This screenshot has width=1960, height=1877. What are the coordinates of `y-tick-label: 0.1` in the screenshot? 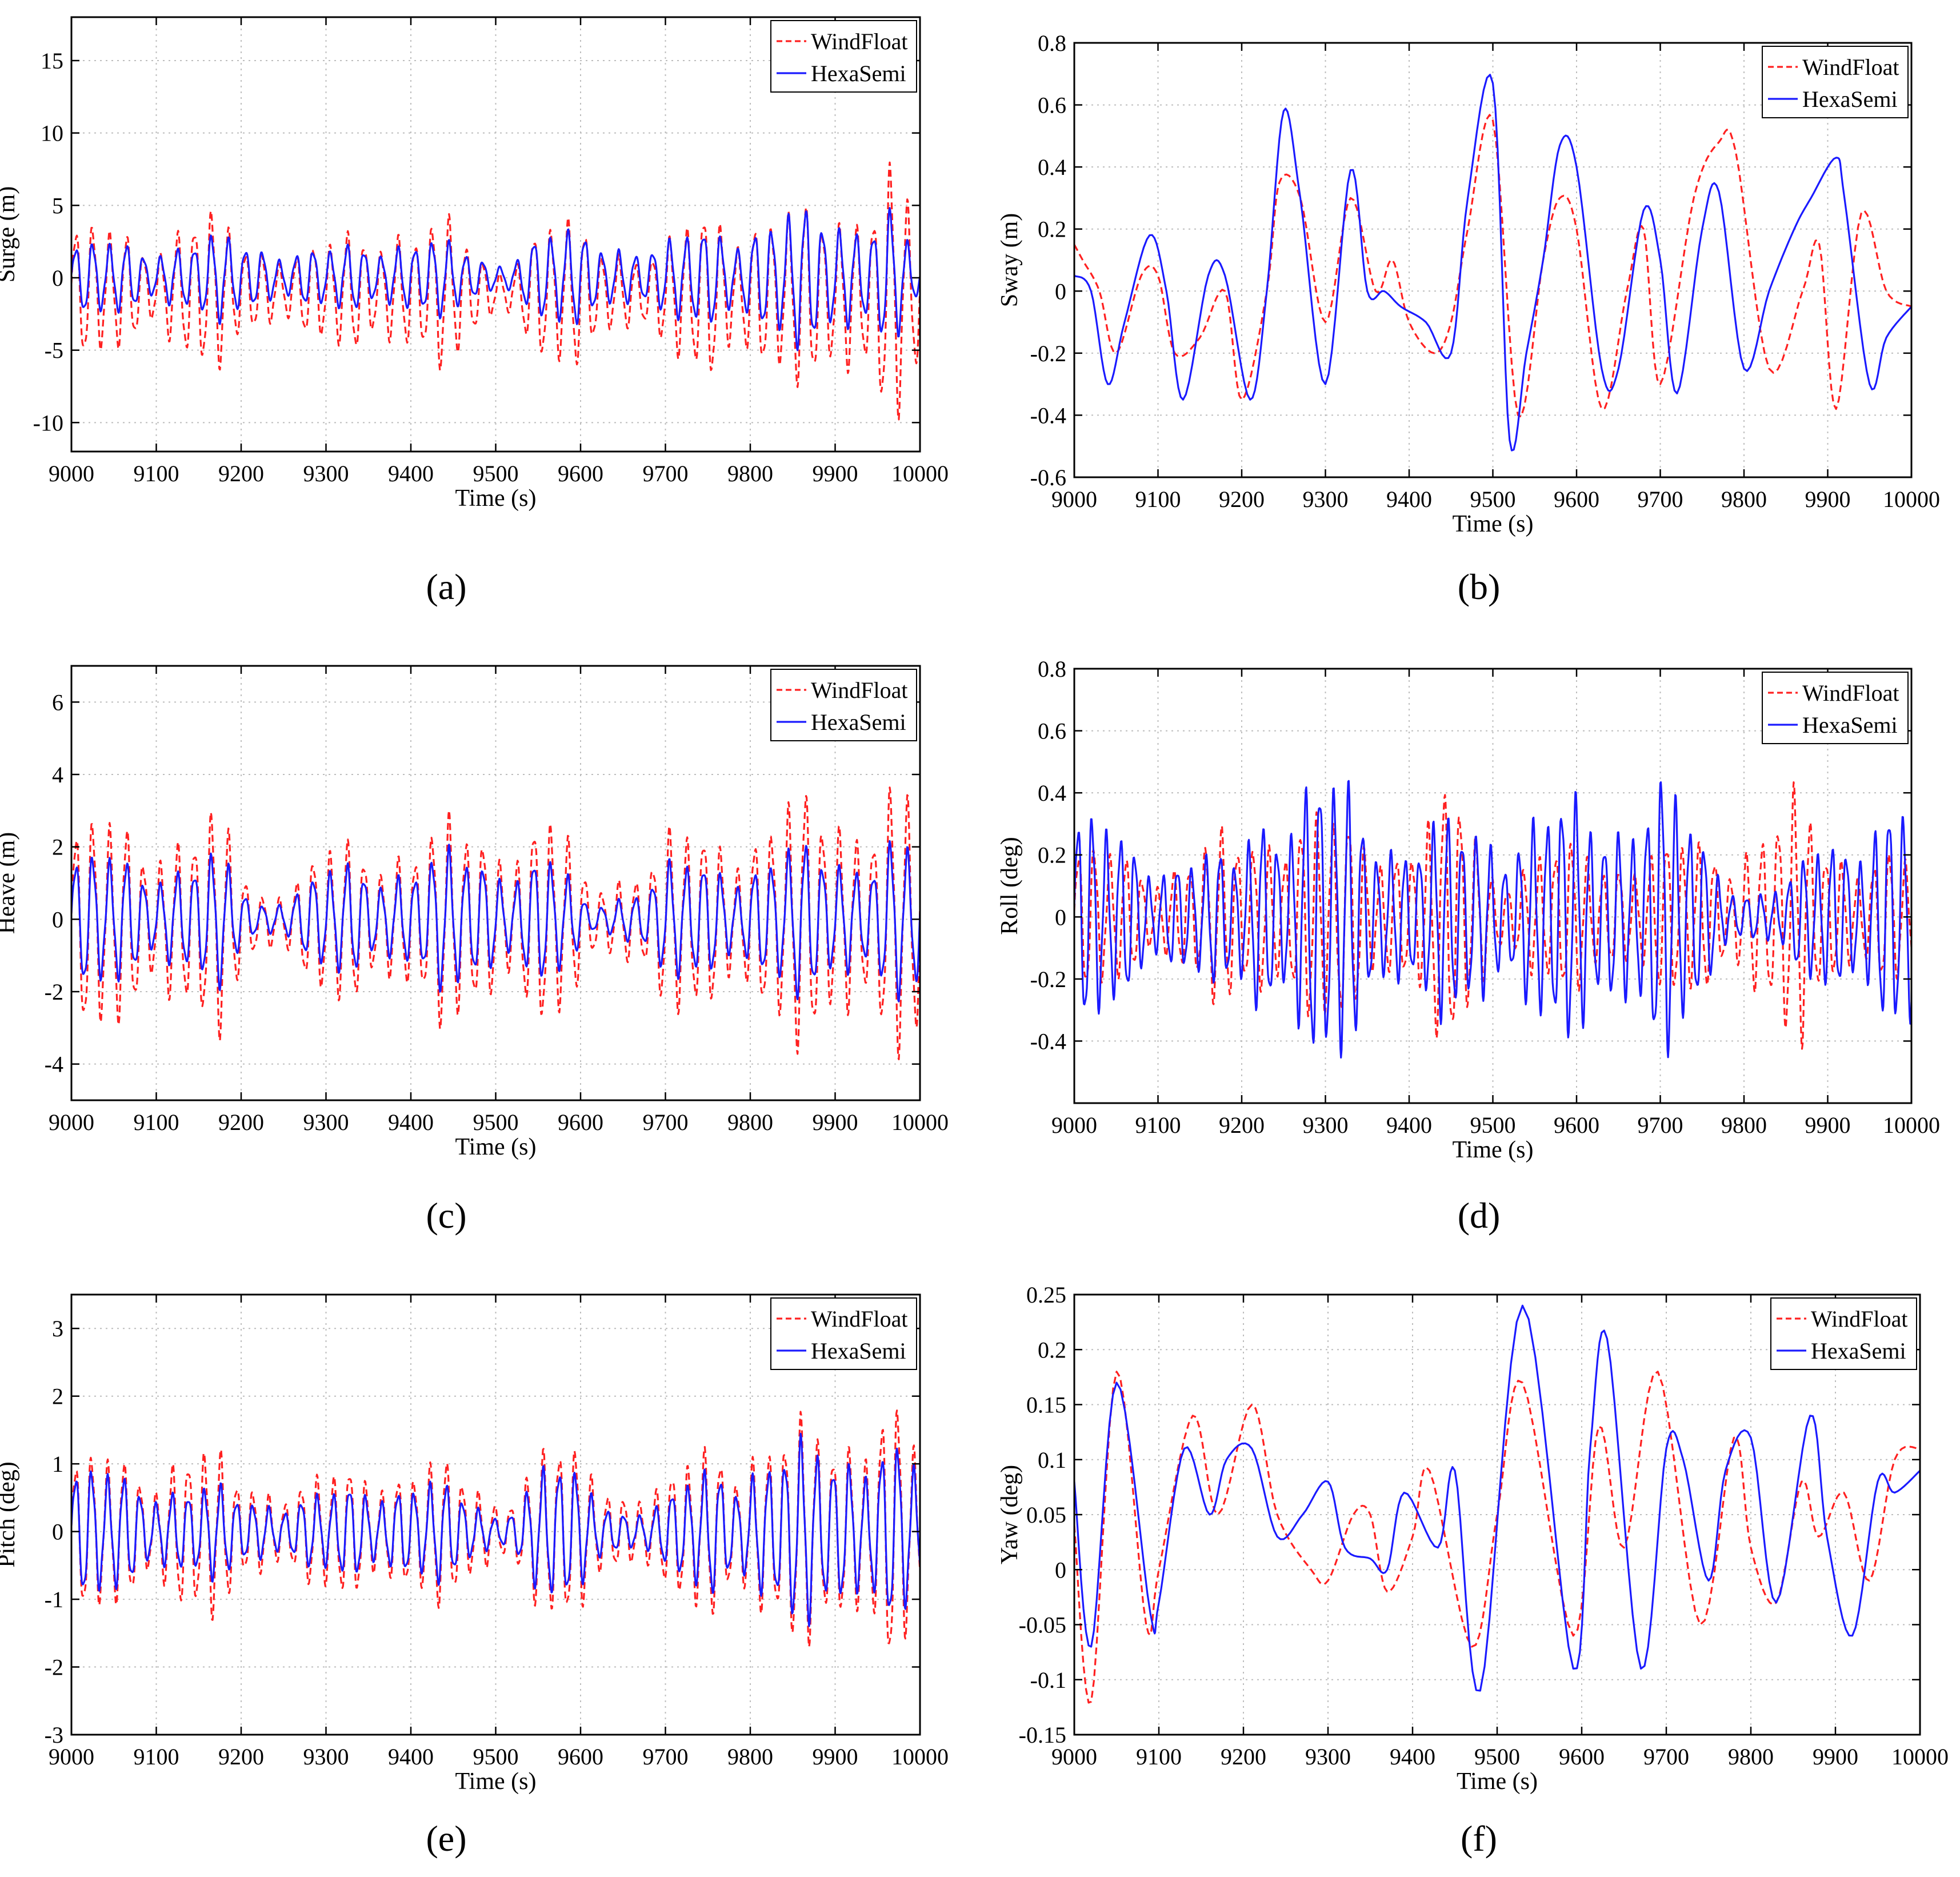 It's located at (1052, 1460).